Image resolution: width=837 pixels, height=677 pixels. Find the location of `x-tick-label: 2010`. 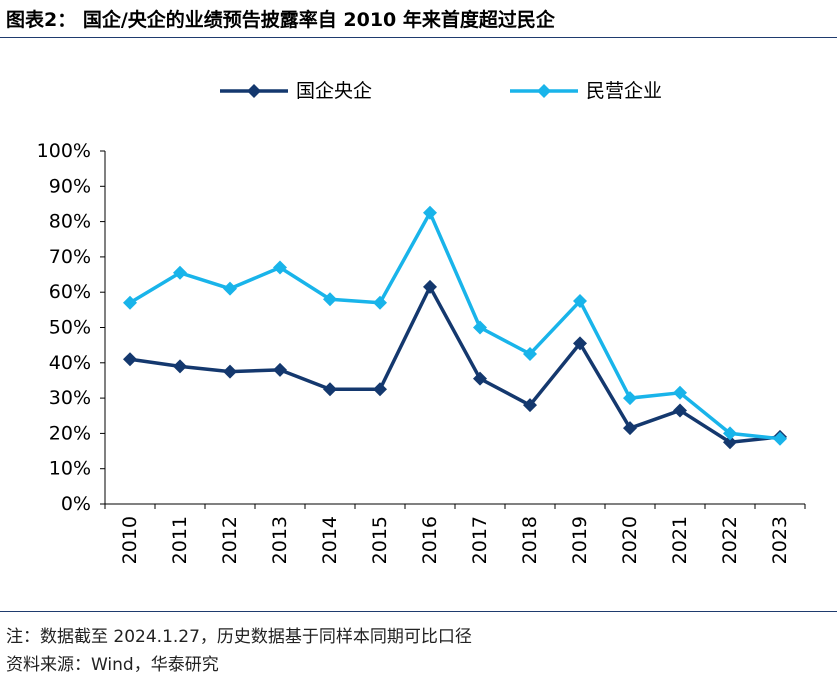

x-tick-label: 2010 is located at coordinates (130, 540).